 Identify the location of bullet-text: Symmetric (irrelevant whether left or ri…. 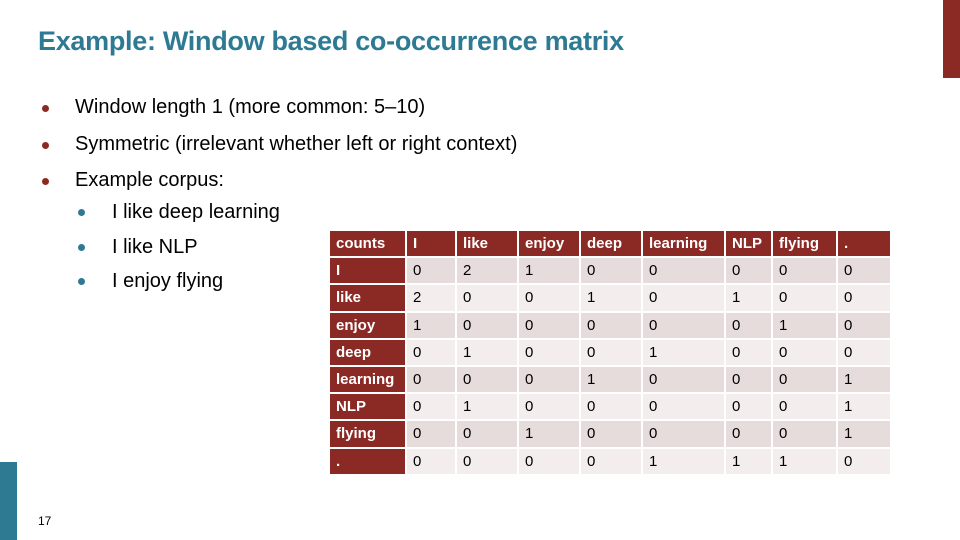
(296, 143).